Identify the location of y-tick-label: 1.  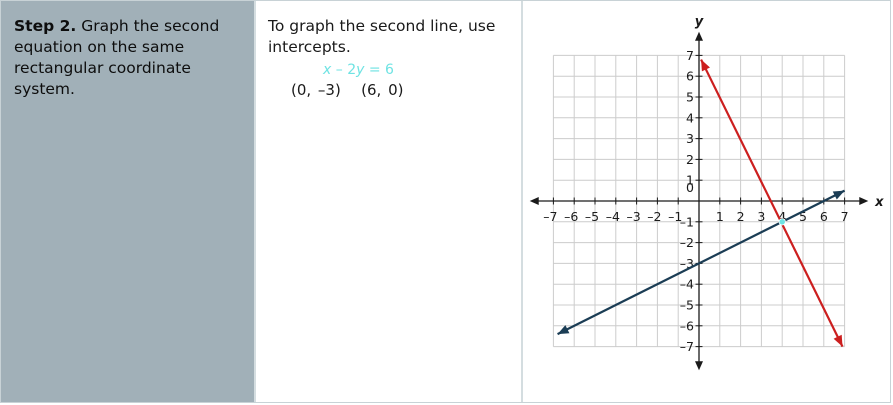
(690, 180).